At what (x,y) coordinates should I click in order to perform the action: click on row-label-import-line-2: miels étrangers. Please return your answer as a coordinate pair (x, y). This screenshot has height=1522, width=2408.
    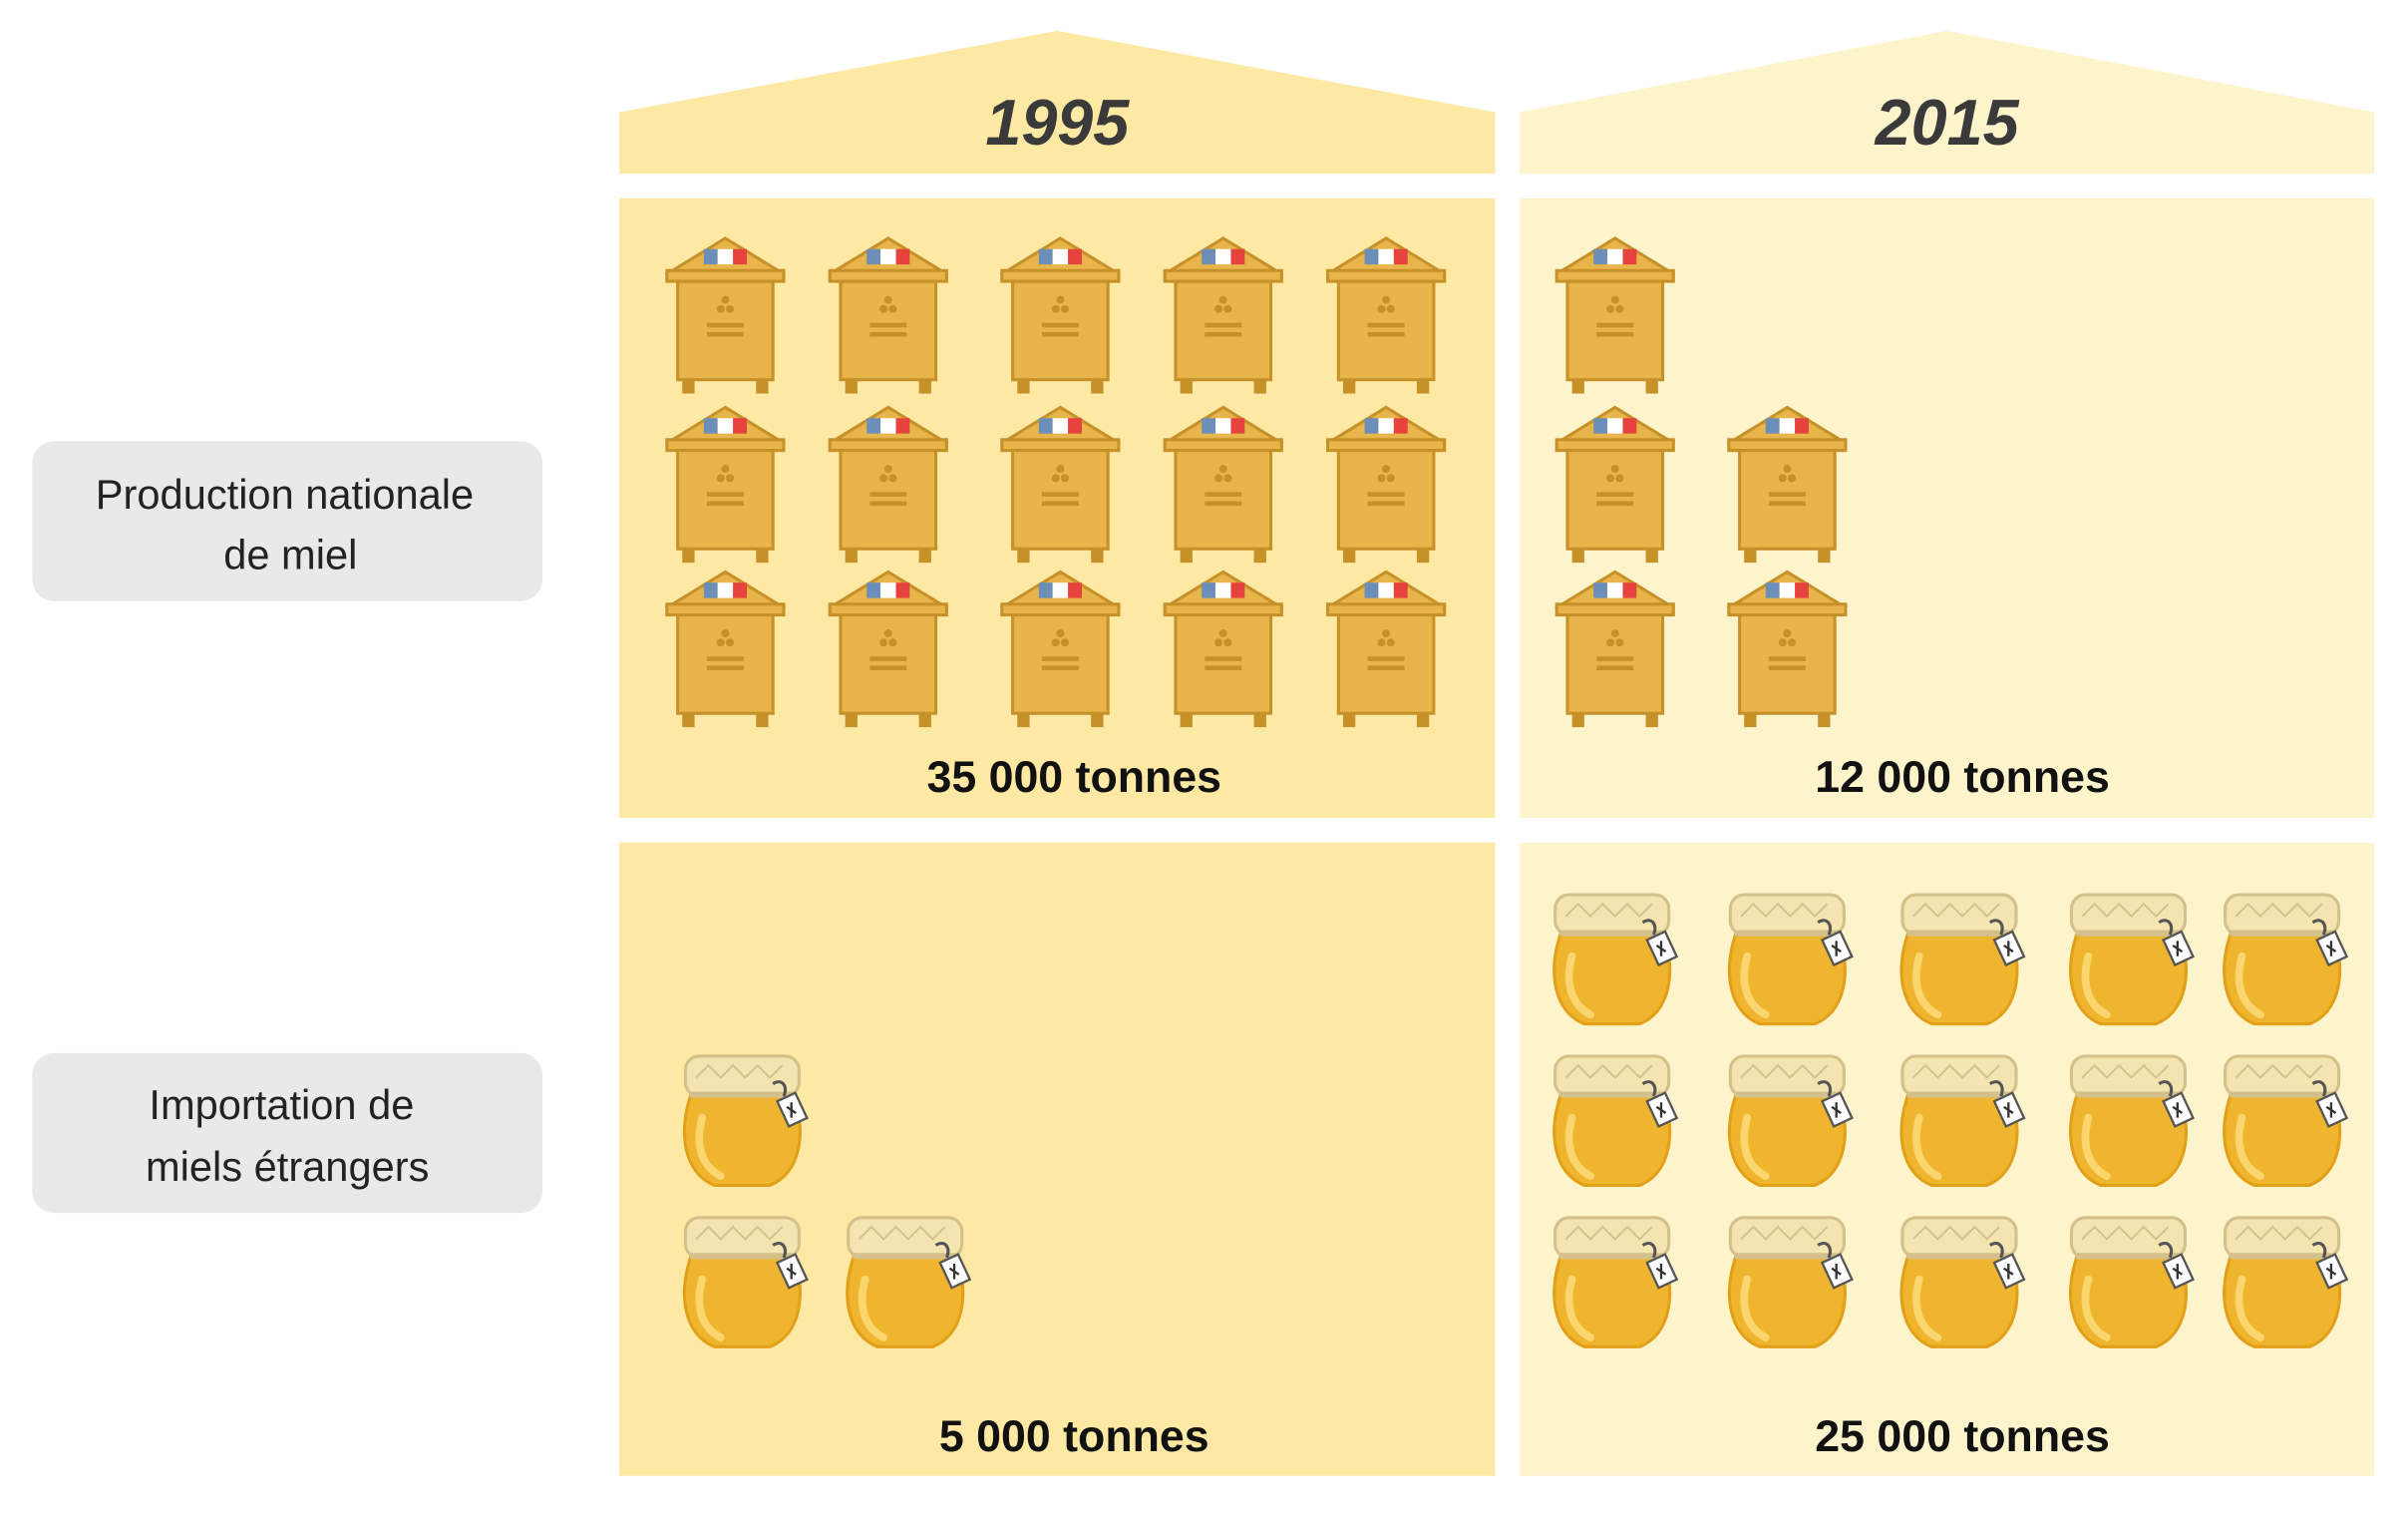
    Looking at the image, I should click on (287, 1166).